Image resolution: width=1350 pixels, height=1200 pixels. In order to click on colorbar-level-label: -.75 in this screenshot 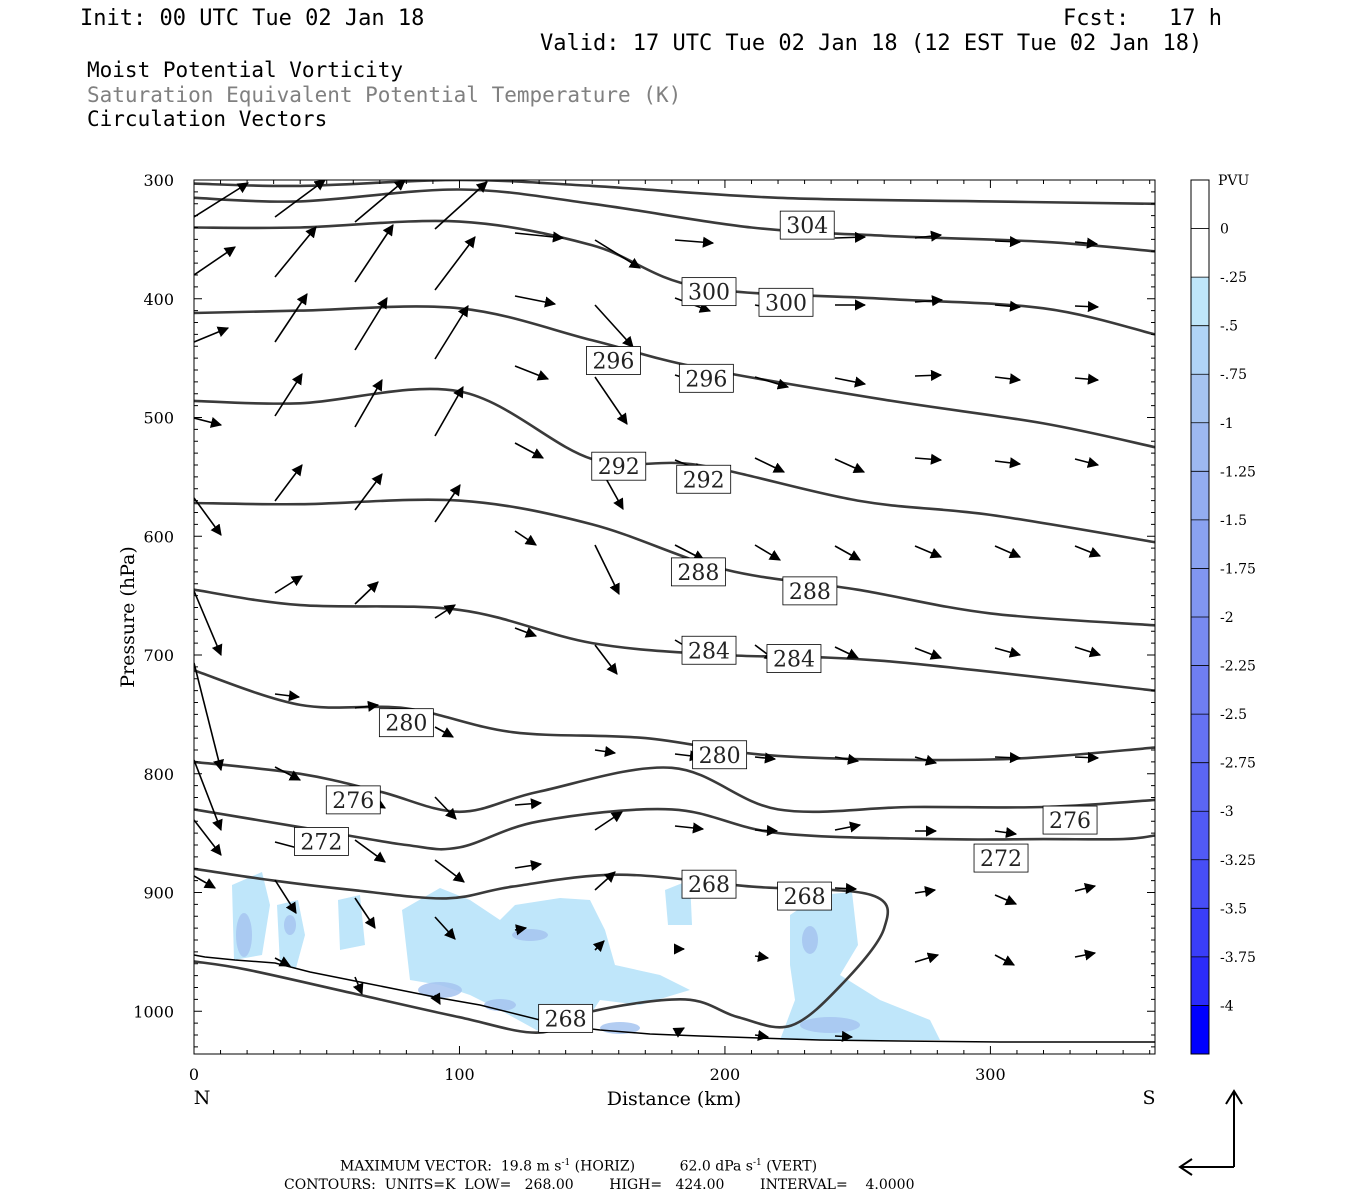, I will do `click(1233, 375)`.